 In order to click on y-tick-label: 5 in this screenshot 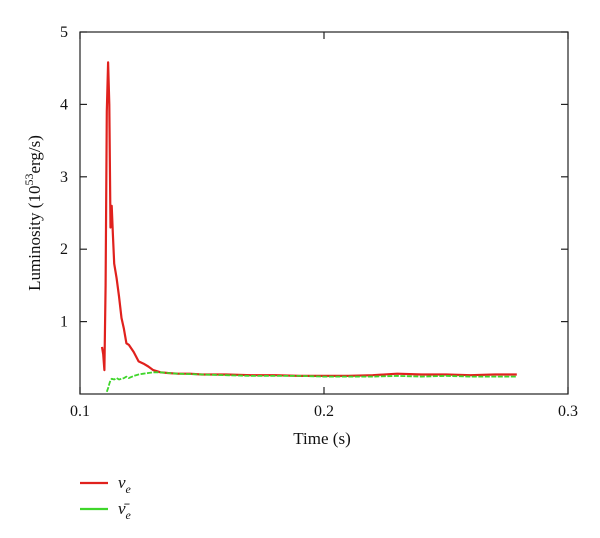, I will do `click(64, 32)`.